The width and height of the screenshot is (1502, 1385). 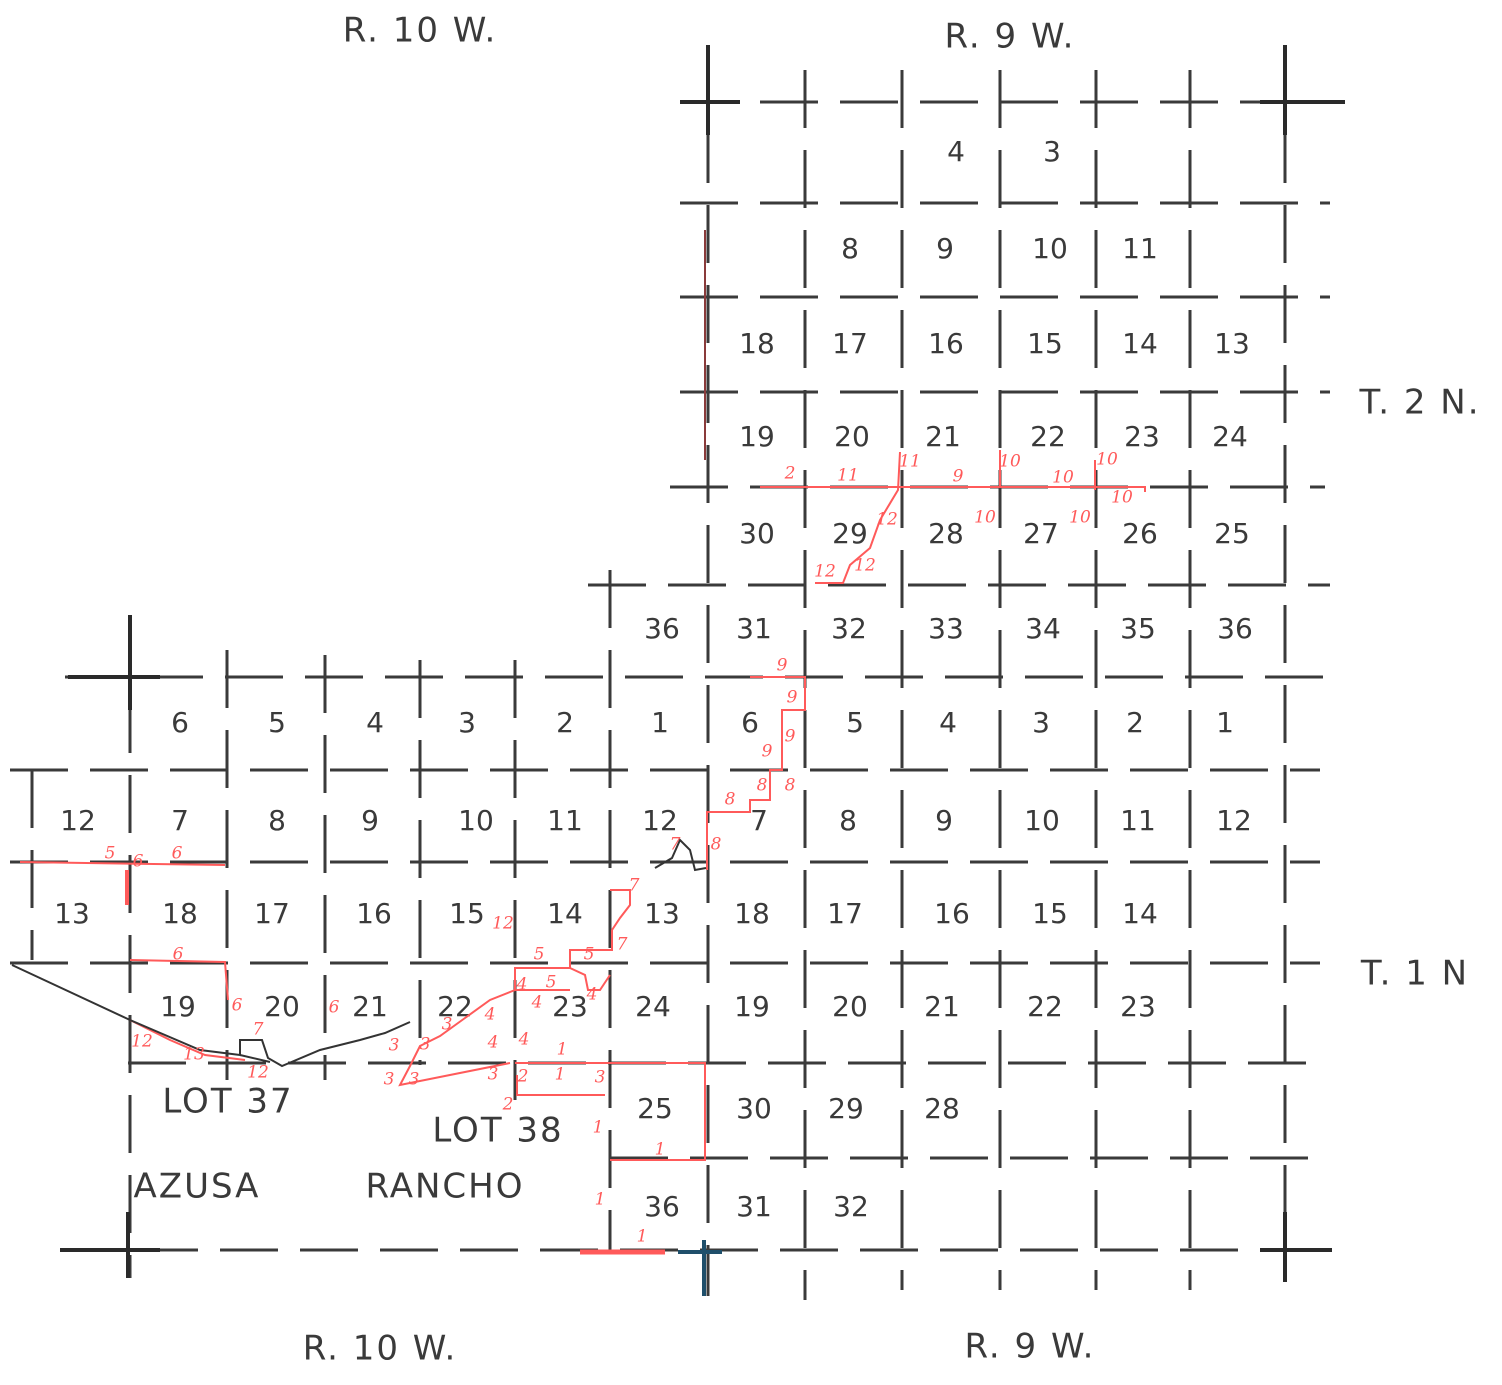 I want to click on lot-38-label: LOT 38, so click(x=497, y=1131).